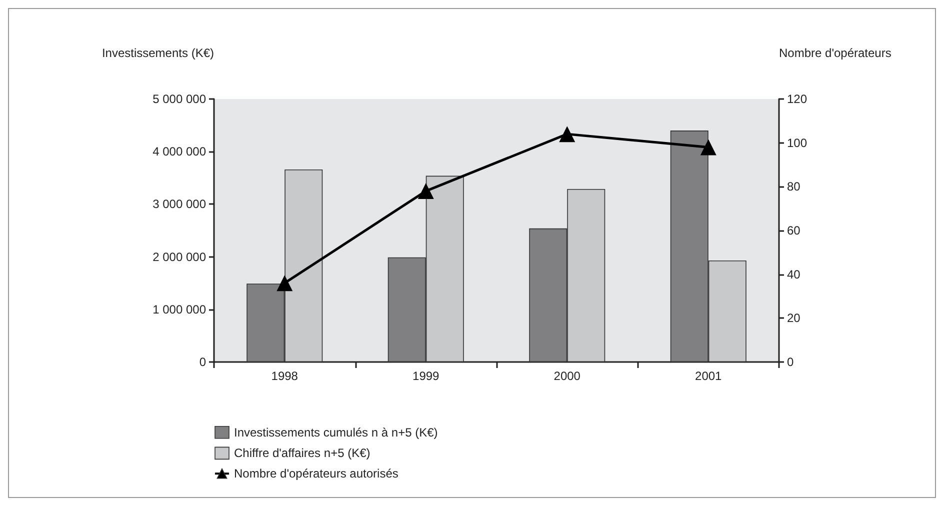  What do you see at coordinates (179, 309) in the screenshot?
I see `y-tick-label: 1 000 000` at bounding box center [179, 309].